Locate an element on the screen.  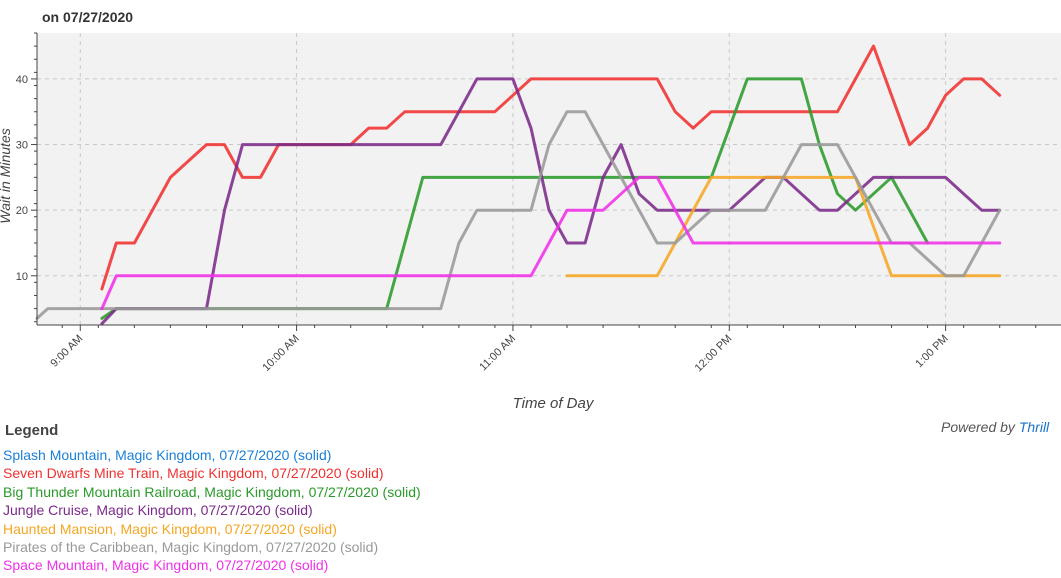
y-tick-label: 20 is located at coordinates (22, 211).